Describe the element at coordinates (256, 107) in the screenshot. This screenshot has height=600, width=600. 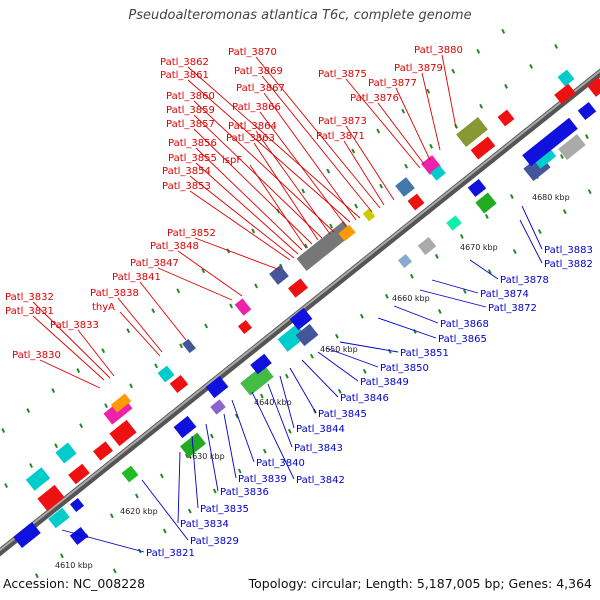
I see `upper-gene-label: Patl_3866` at that location.